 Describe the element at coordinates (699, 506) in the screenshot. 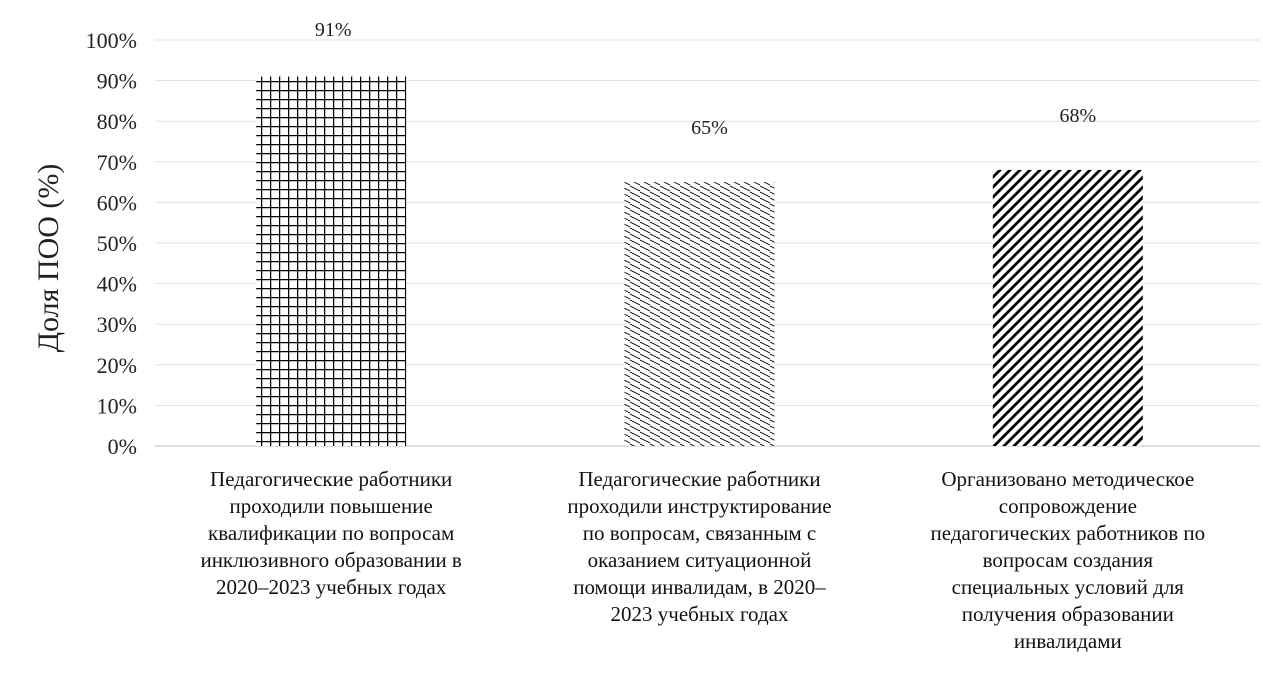

I see `x-category-label-line: проходили инструктирование` at that location.